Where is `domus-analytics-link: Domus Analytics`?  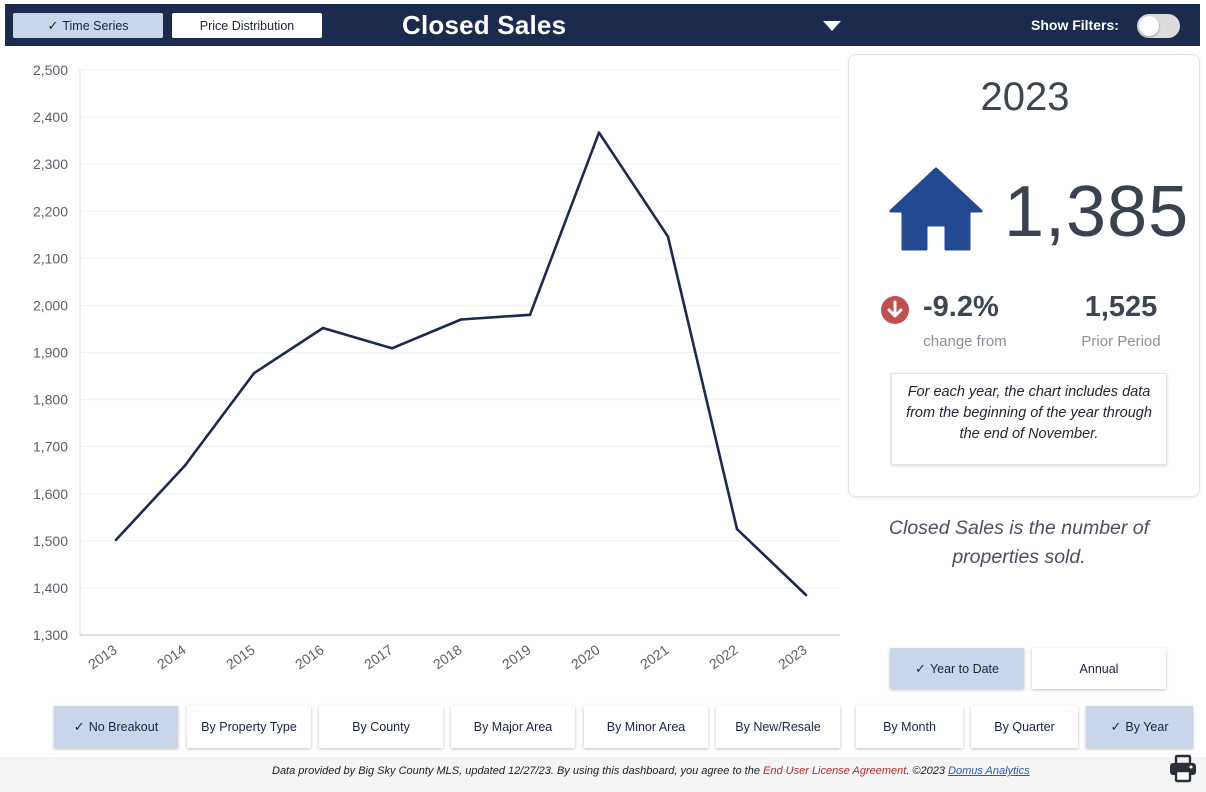
domus-analytics-link: Domus Analytics is located at coordinates (989, 771).